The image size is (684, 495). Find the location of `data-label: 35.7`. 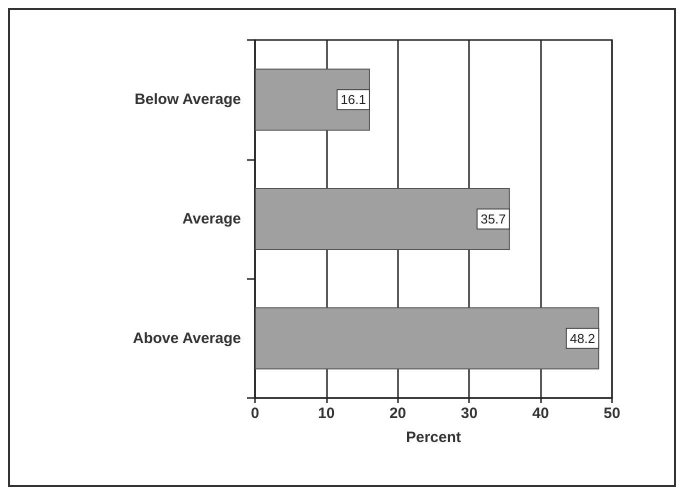

data-label: 35.7 is located at coordinates (493, 219).